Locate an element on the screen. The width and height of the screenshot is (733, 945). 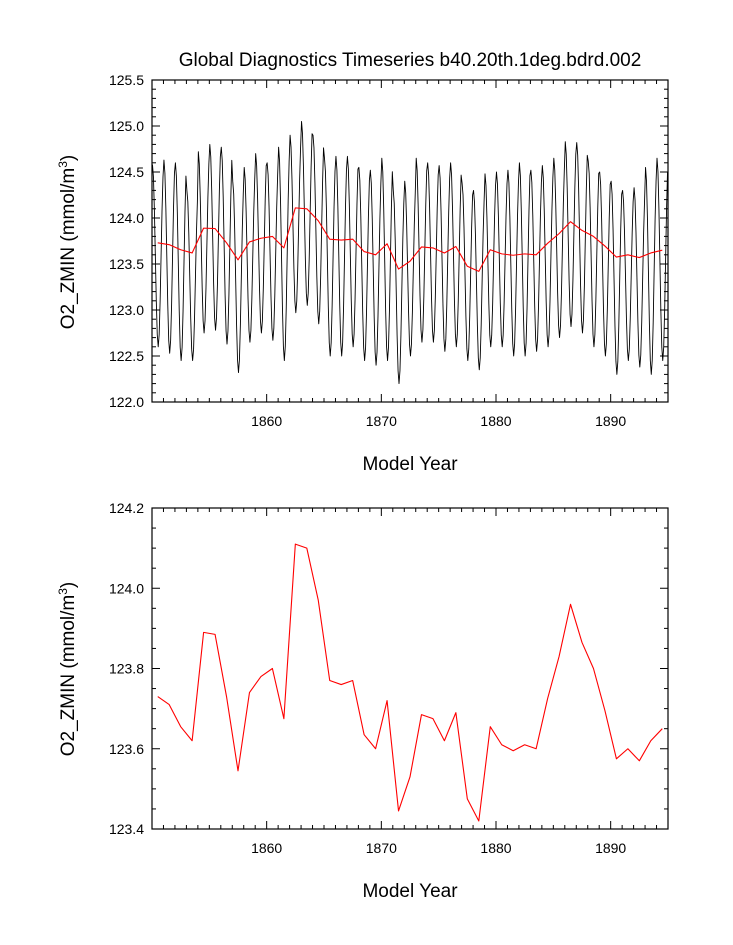
top-chart-y-axis-label-superscript: 3 is located at coordinates (63, 164).